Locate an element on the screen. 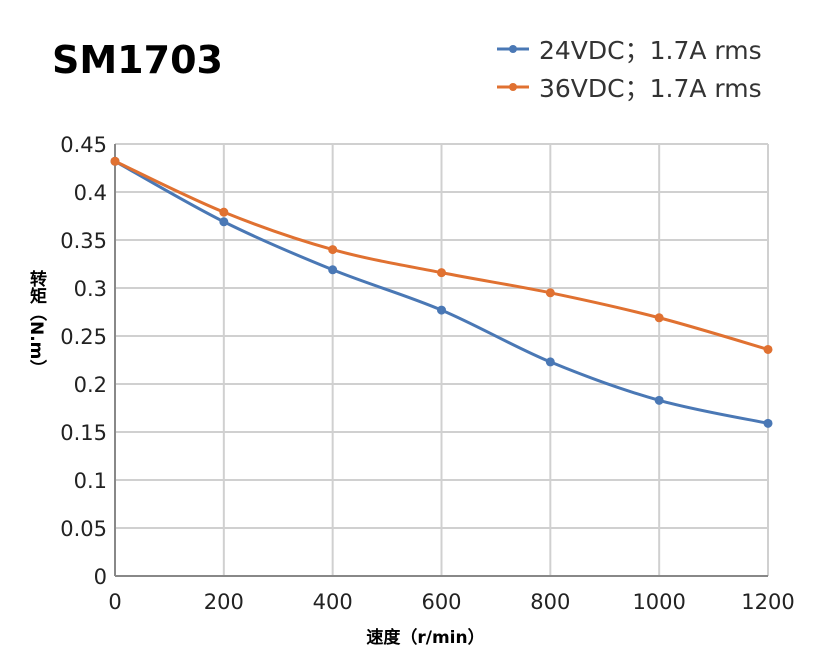 This screenshot has width=831, height=660. y-tick-label: 0.25 is located at coordinates (83, 337).